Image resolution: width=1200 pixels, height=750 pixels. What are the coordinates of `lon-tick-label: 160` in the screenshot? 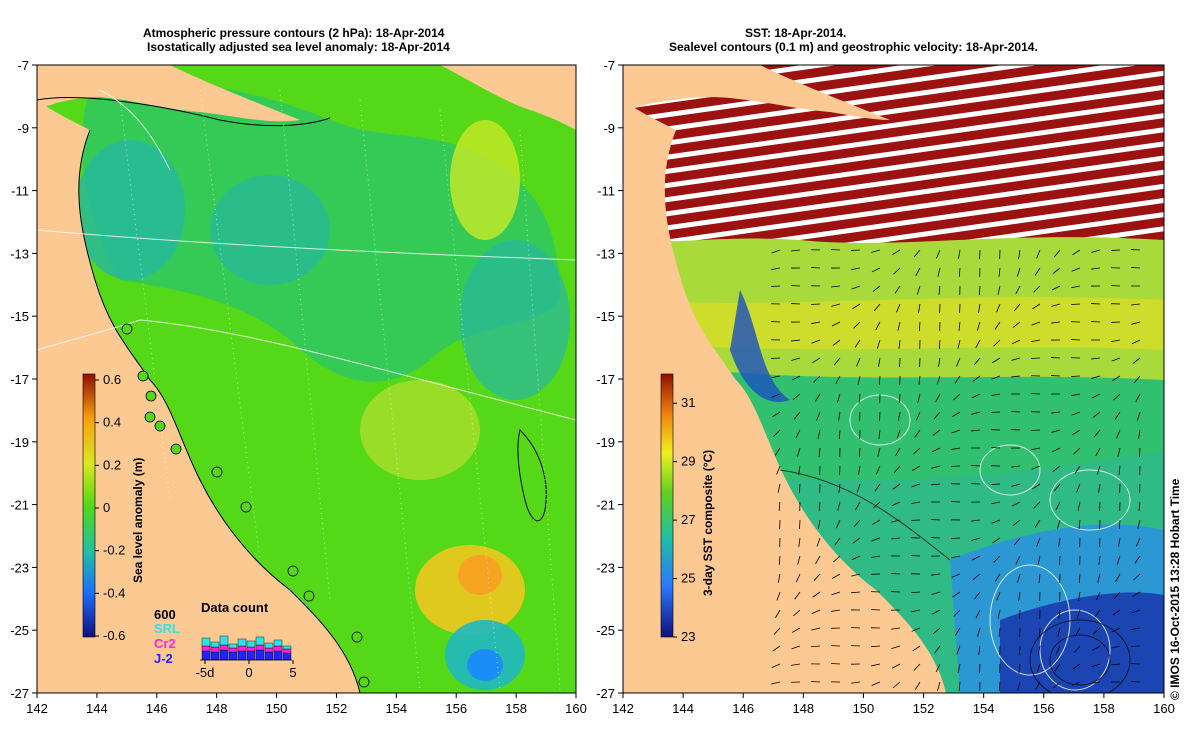 It's located at (1164, 708).